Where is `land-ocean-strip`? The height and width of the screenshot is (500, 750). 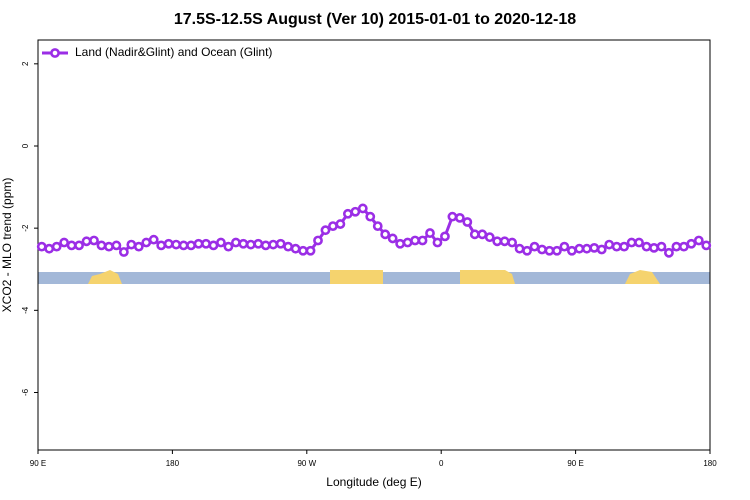 land-ocean-strip is located at coordinates (374, 277).